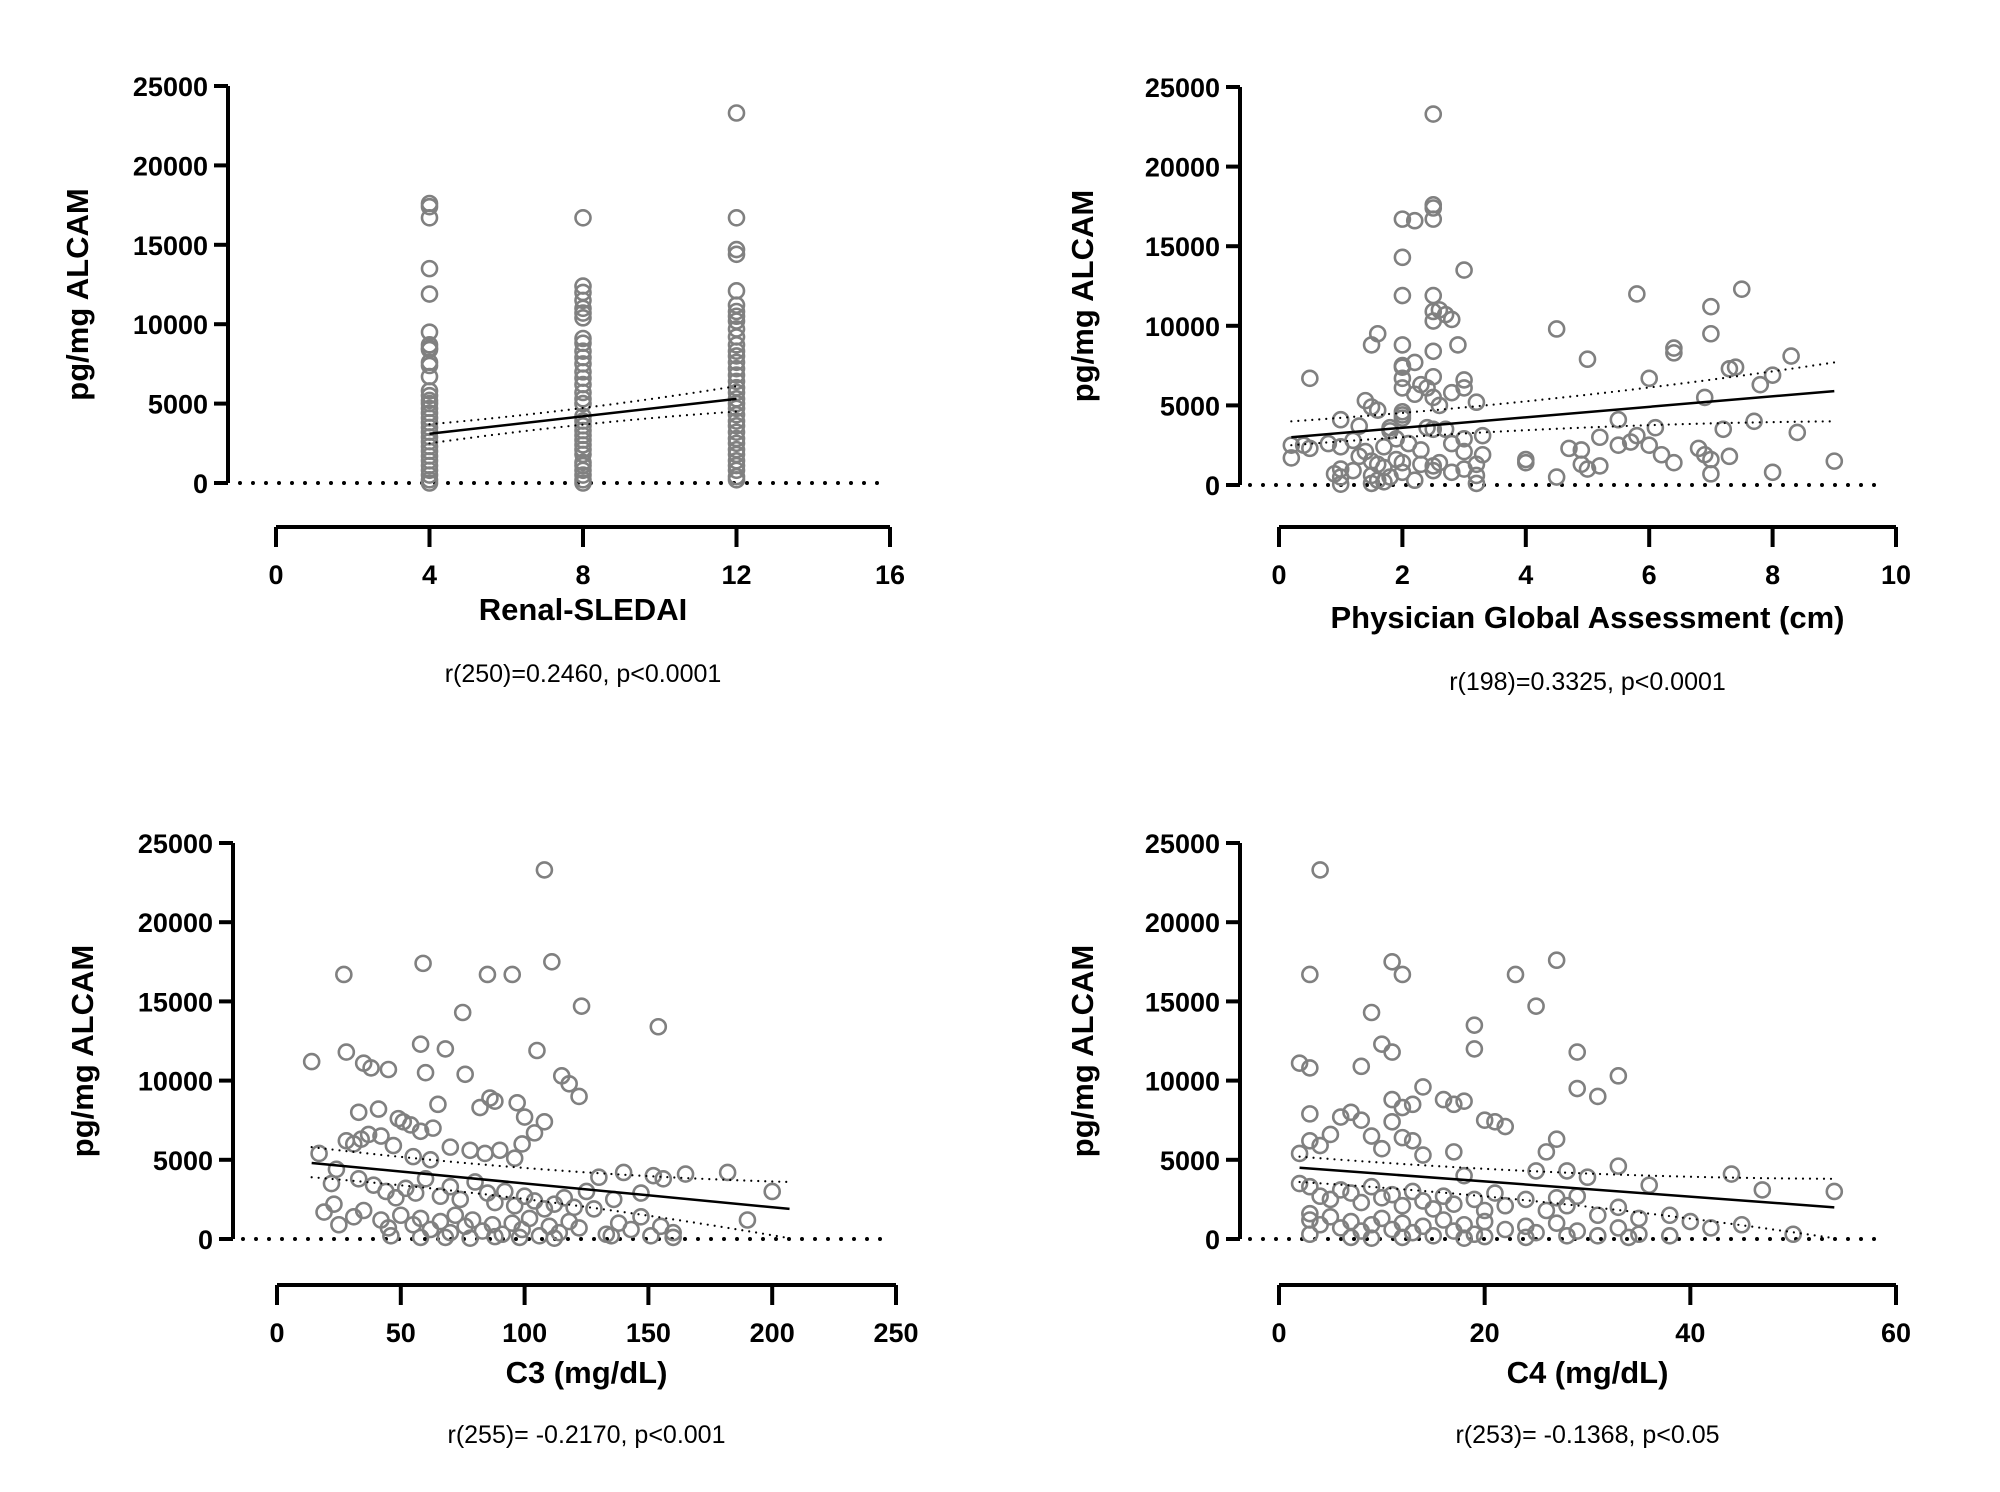 This screenshot has width=2000, height=1492. I want to click on data-points, so click(1567, 1054).